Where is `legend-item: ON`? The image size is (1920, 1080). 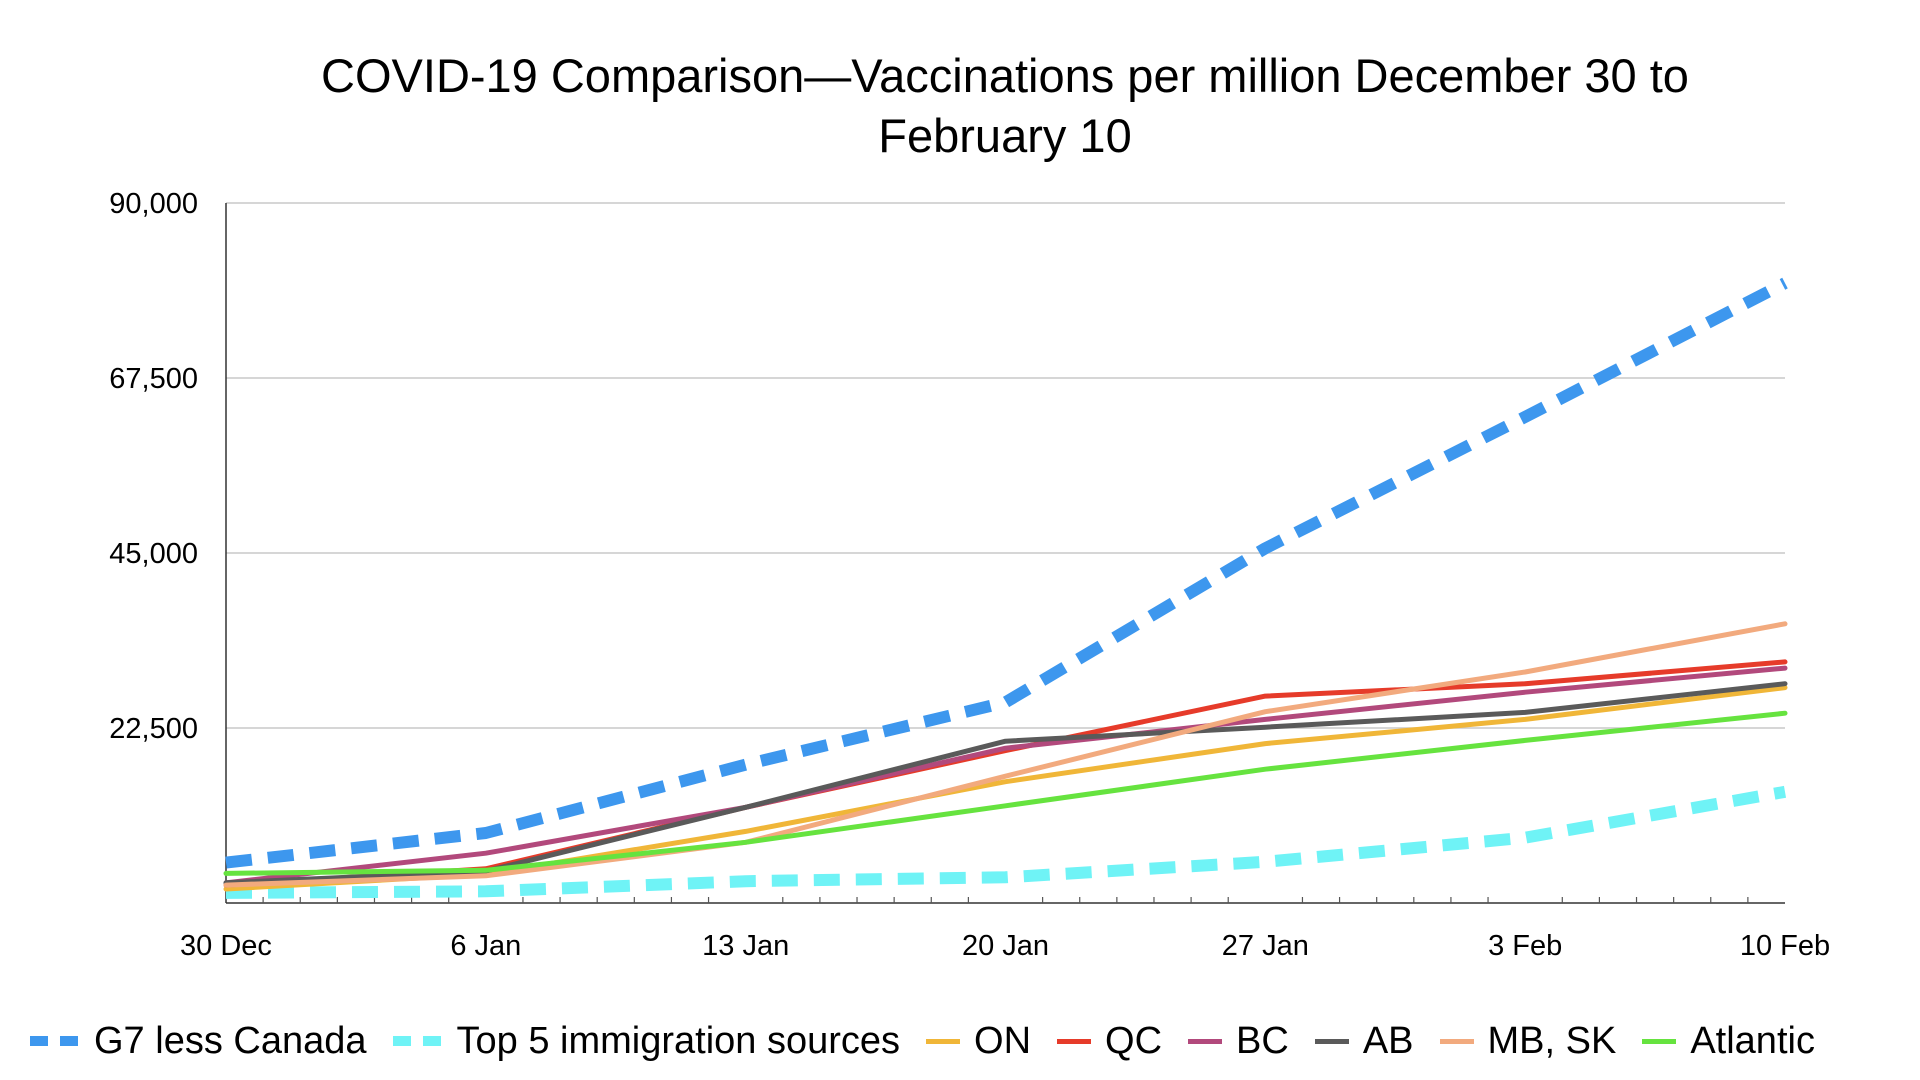
legend-item: ON is located at coordinates (978, 1041).